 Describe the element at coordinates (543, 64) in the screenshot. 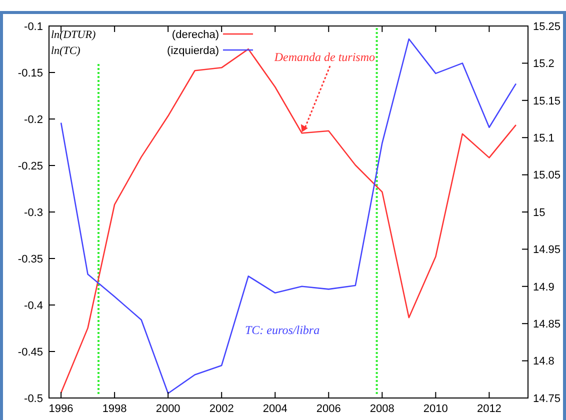

I see `y2-tick-label: 15.2` at that location.